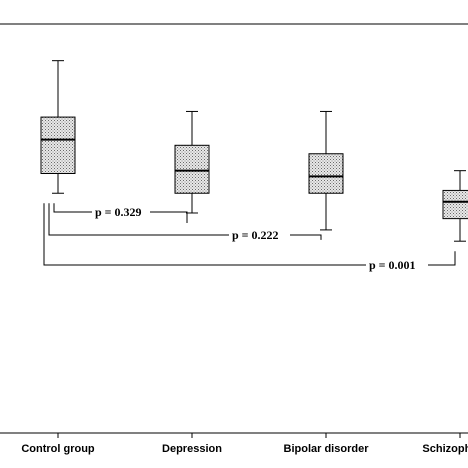  I want to click on p-value-label-3: p = 0.001, so click(392, 265).